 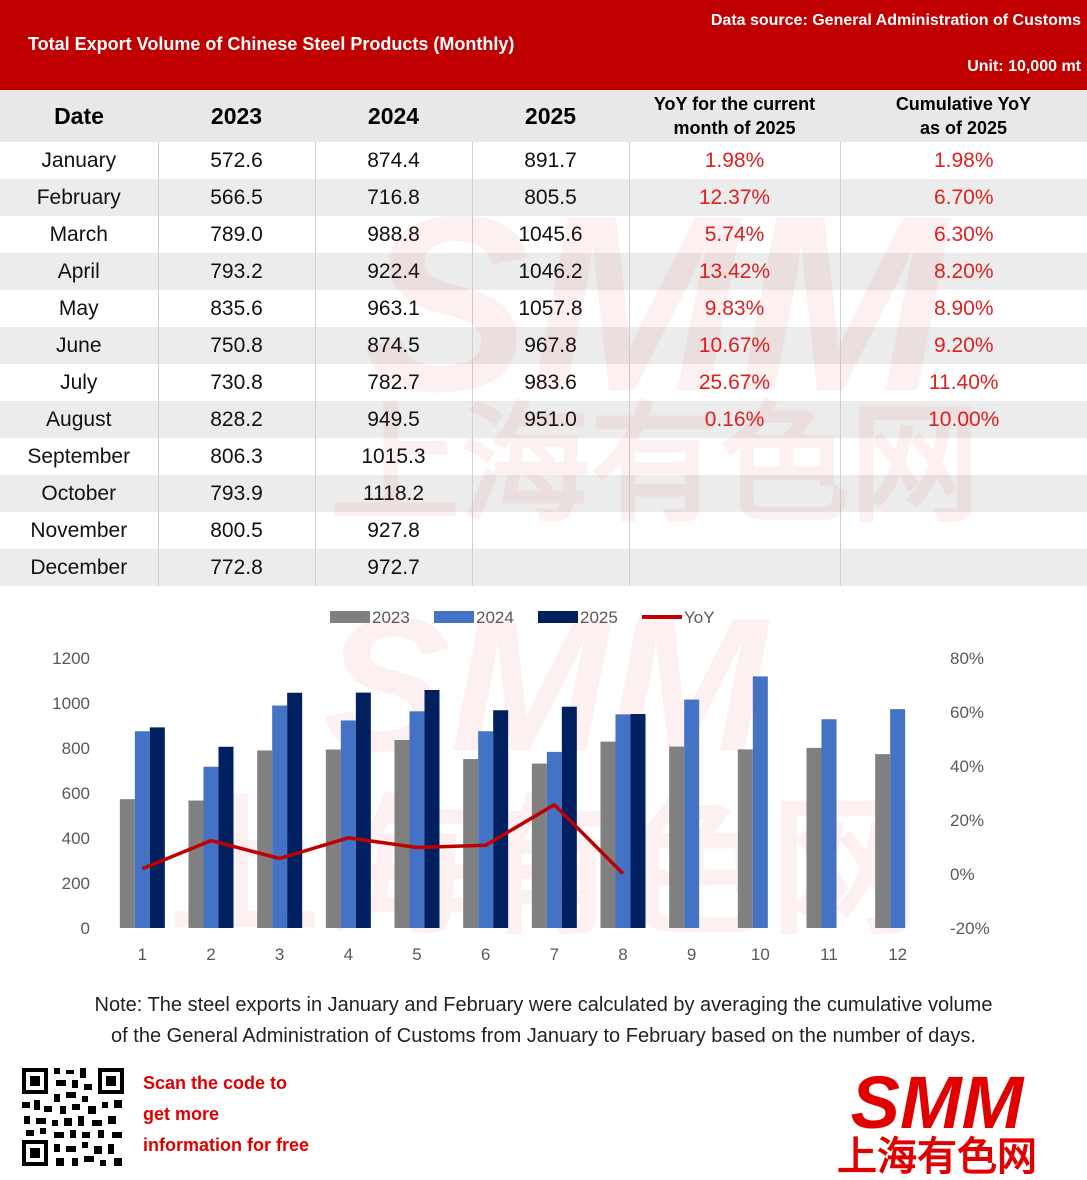 What do you see at coordinates (963, 234) in the screenshot?
I see `cell-yoy-cumulative: 6.30%` at bounding box center [963, 234].